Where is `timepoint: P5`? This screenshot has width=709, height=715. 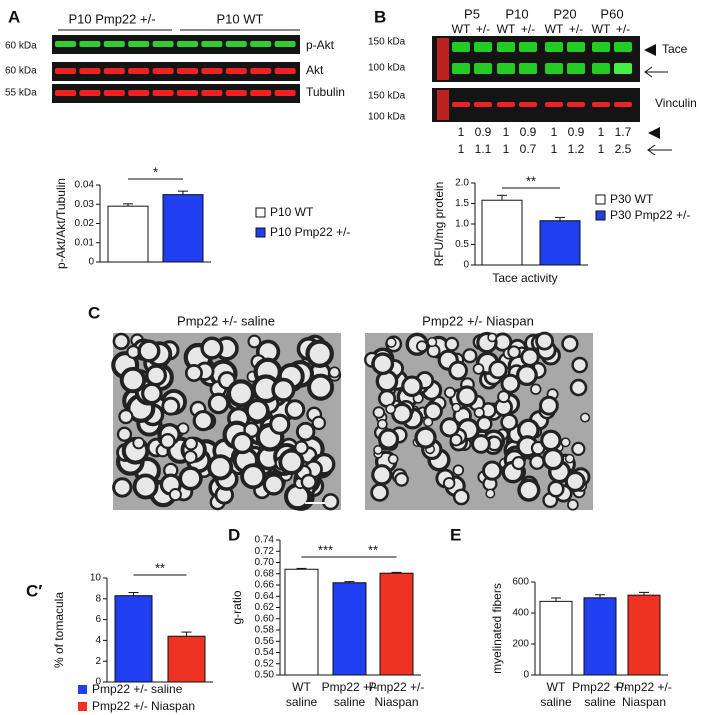 timepoint: P5 is located at coordinates (472, 13).